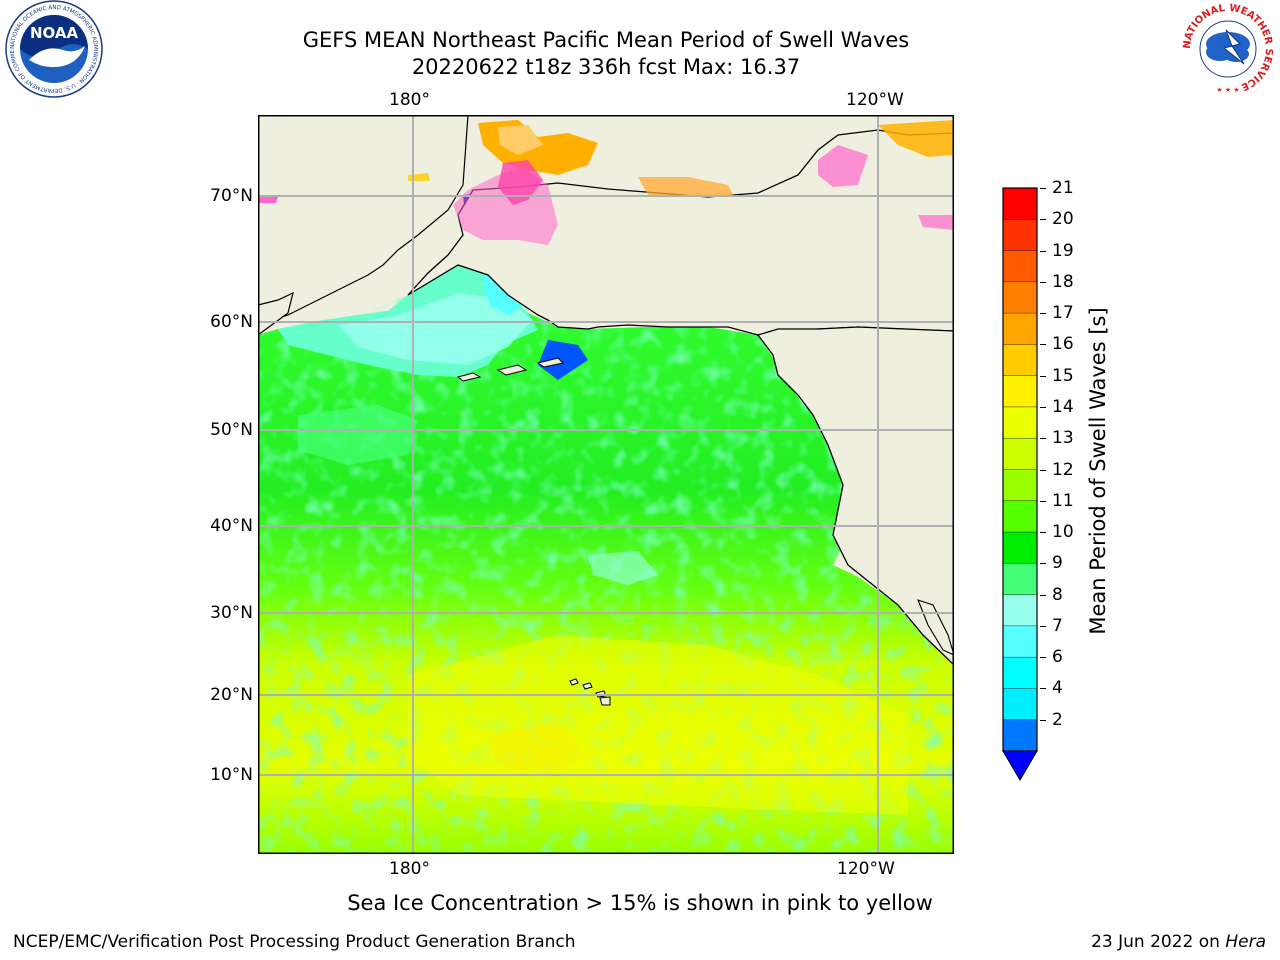 This screenshot has height=960, width=1280. What do you see at coordinates (875, 100) in the screenshot?
I see `lon-label-120w-top: 120°W` at bounding box center [875, 100].